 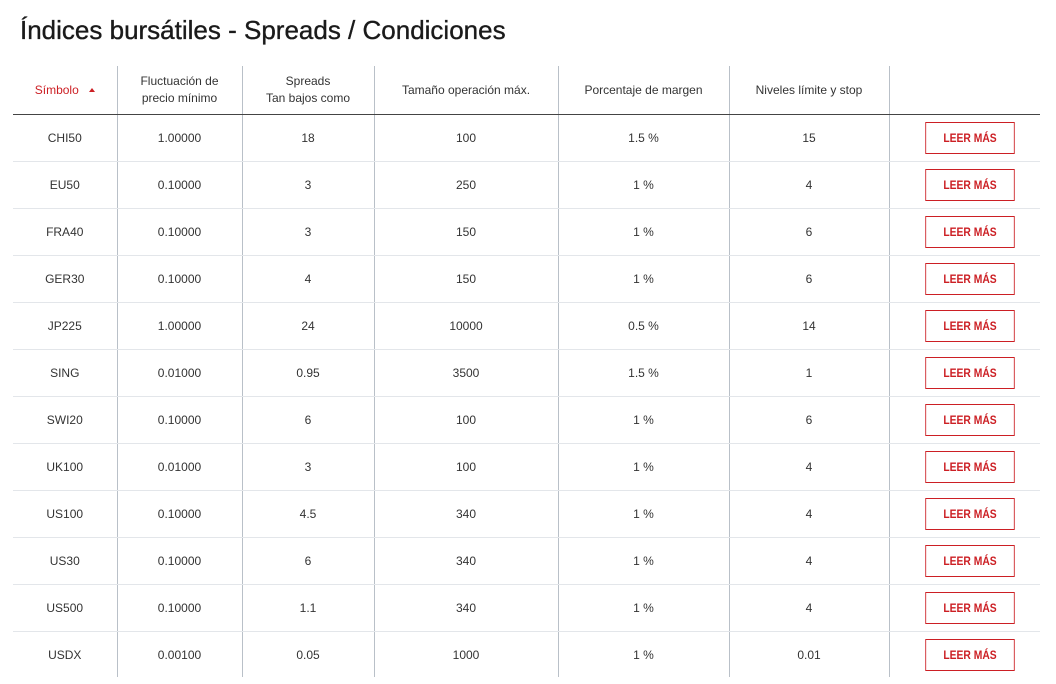 What do you see at coordinates (644, 90) in the screenshot?
I see `column-header-margin-percent: Porcentaje de margen` at bounding box center [644, 90].